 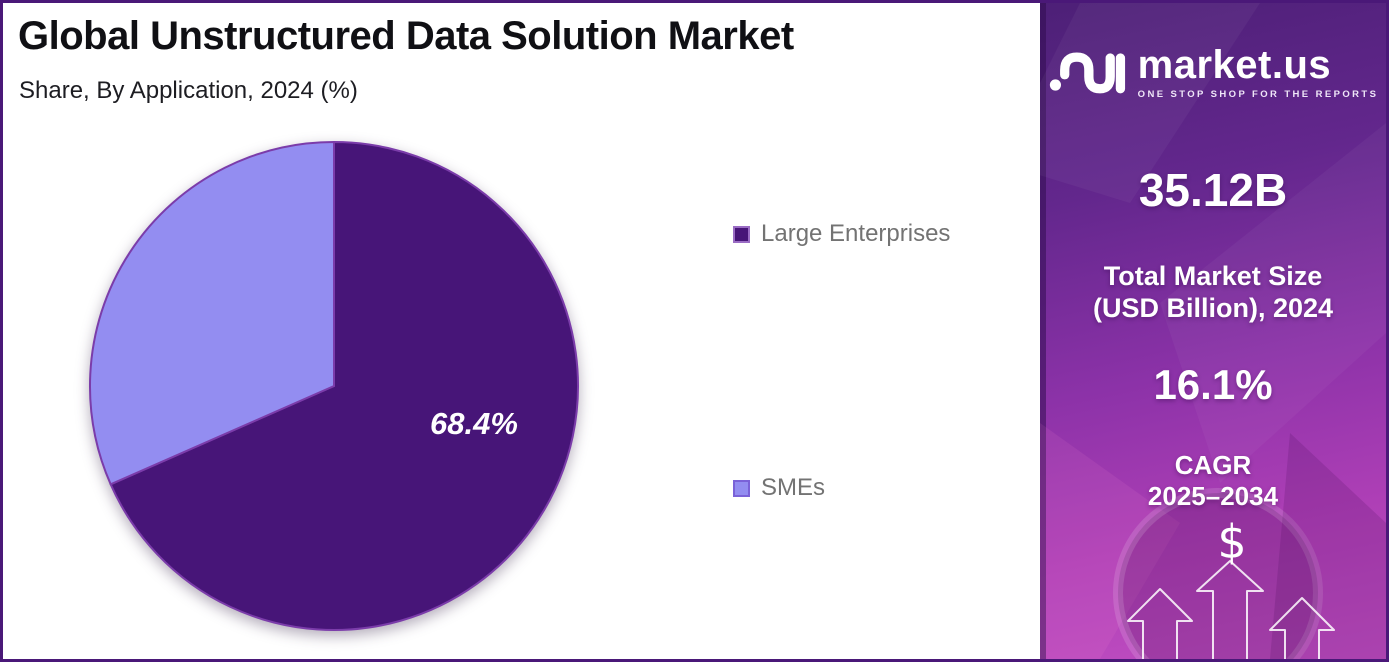 What do you see at coordinates (1213, 190) in the screenshot?
I see `market-size-value: 35.12B` at bounding box center [1213, 190].